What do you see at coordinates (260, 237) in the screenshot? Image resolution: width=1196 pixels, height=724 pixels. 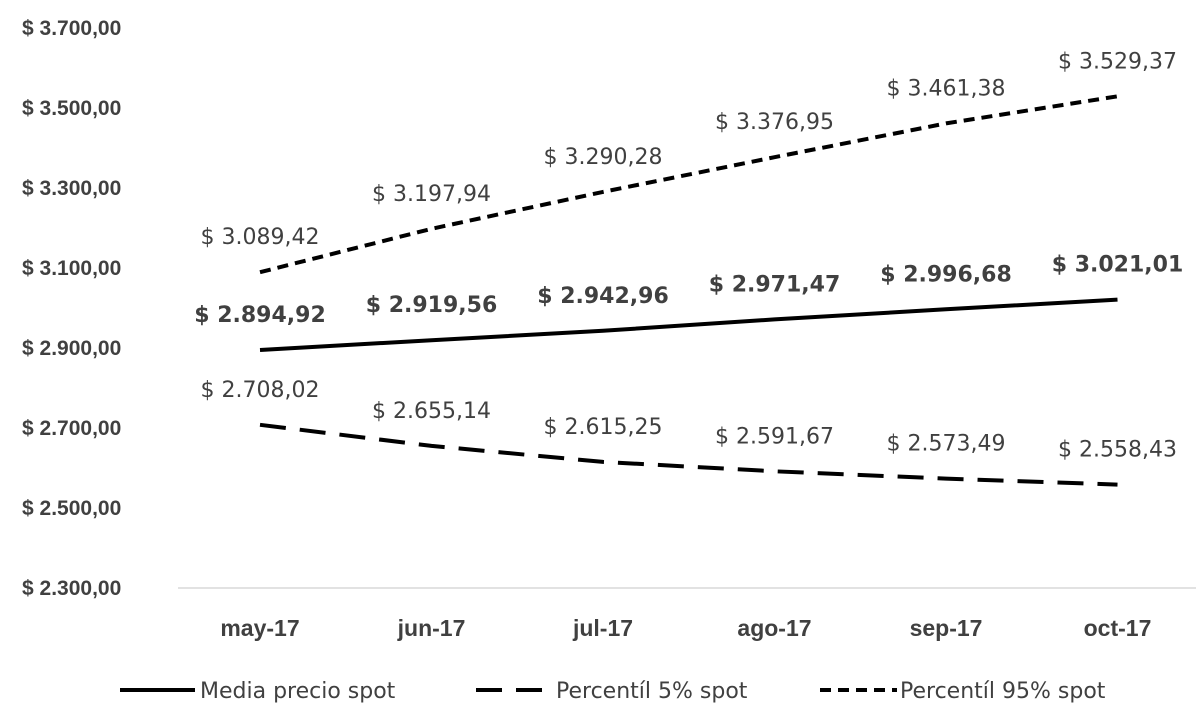 I see `data-label: $ 3.089,42` at bounding box center [260, 237].